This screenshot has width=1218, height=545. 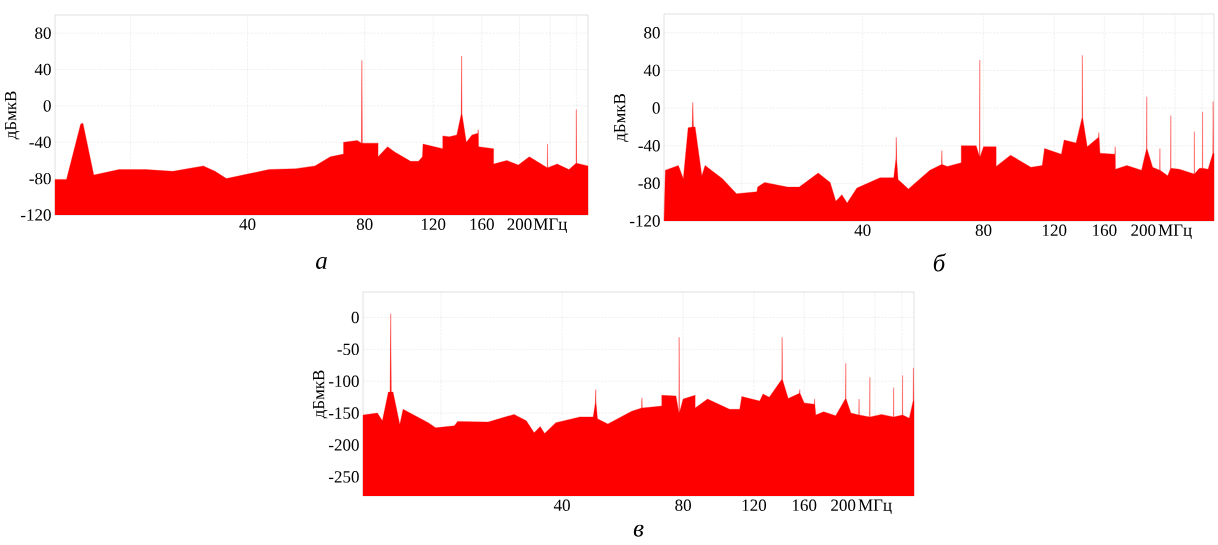 What do you see at coordinates (939, 262) in the screenshot?
I see `text: б` at bounding box center [939, 262].